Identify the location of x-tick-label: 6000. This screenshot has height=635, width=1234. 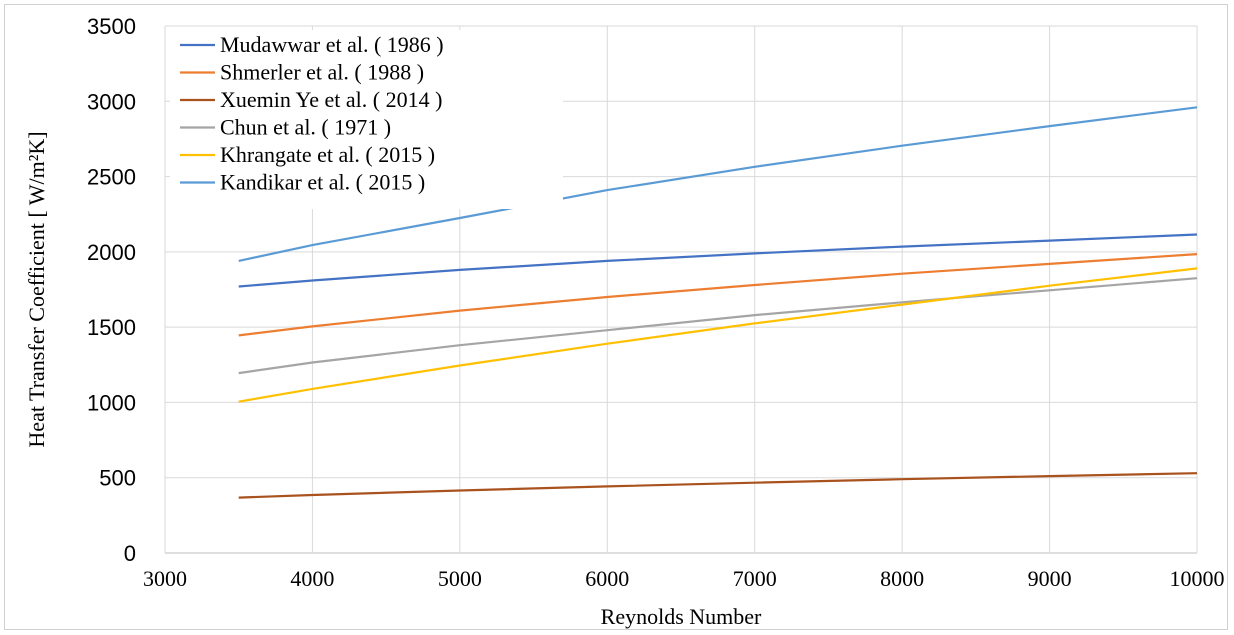
(607, 578).